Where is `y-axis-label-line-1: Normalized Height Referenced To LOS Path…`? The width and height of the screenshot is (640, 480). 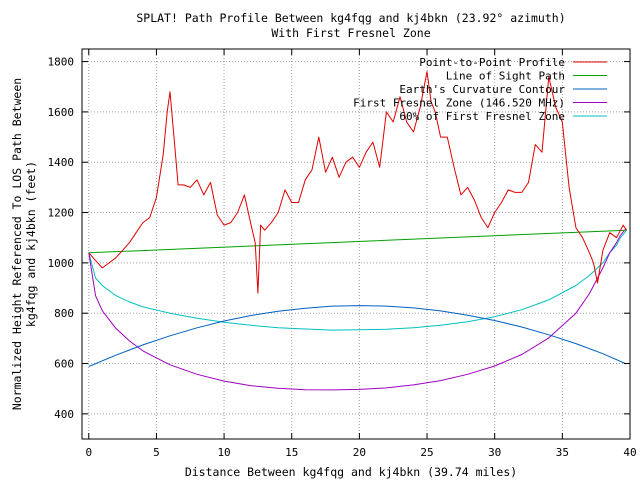
y-axis-label-line-1: Normalized Height Referenced To LOS Path… is located at coordinates (17, 244).